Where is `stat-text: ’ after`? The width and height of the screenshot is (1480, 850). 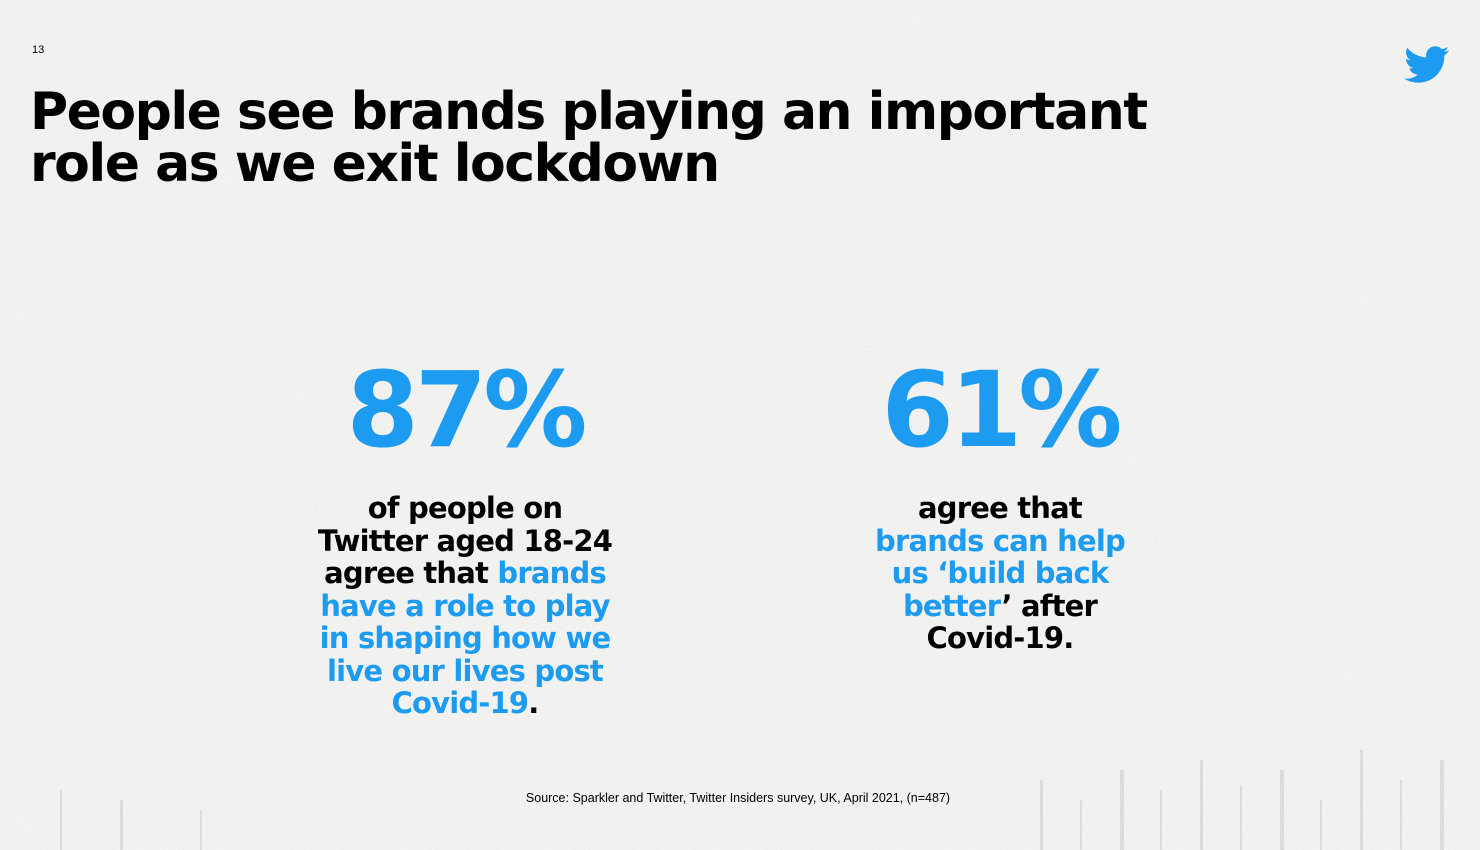
stat-text: ’ after is located at coordinates (1049, 605).